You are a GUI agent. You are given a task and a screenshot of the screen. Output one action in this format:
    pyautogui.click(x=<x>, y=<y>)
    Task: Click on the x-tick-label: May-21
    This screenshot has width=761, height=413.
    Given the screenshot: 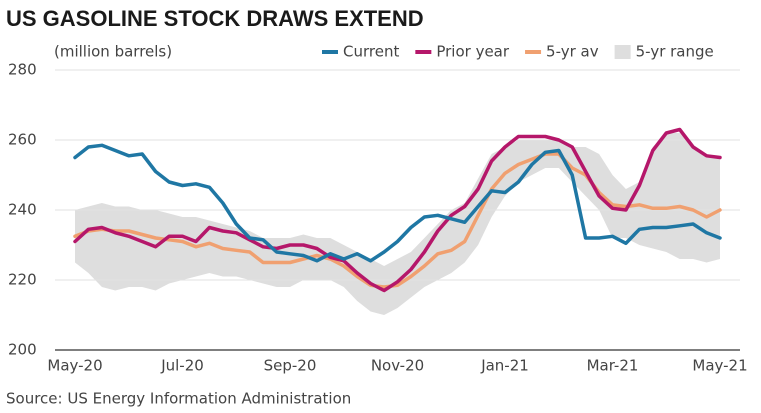 What is the action you would take?
    pyautogui.click(x=719, y=366)
    